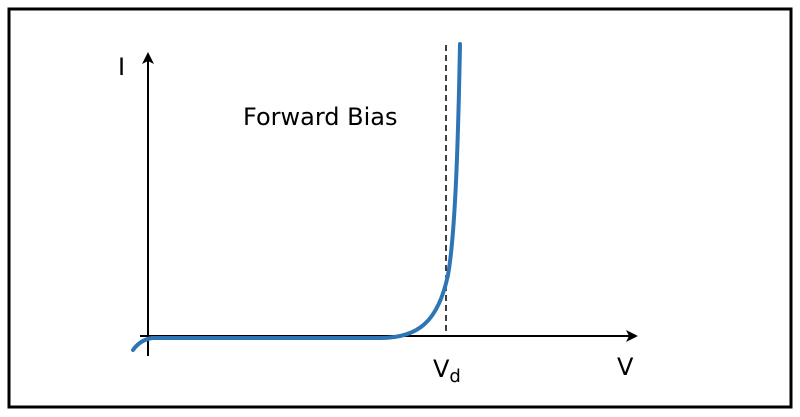 This screenshot has height=417, width=800. Describe the element at coordinates (625, 367) in the screenshot. I see `x-axis-label: V` at that location.